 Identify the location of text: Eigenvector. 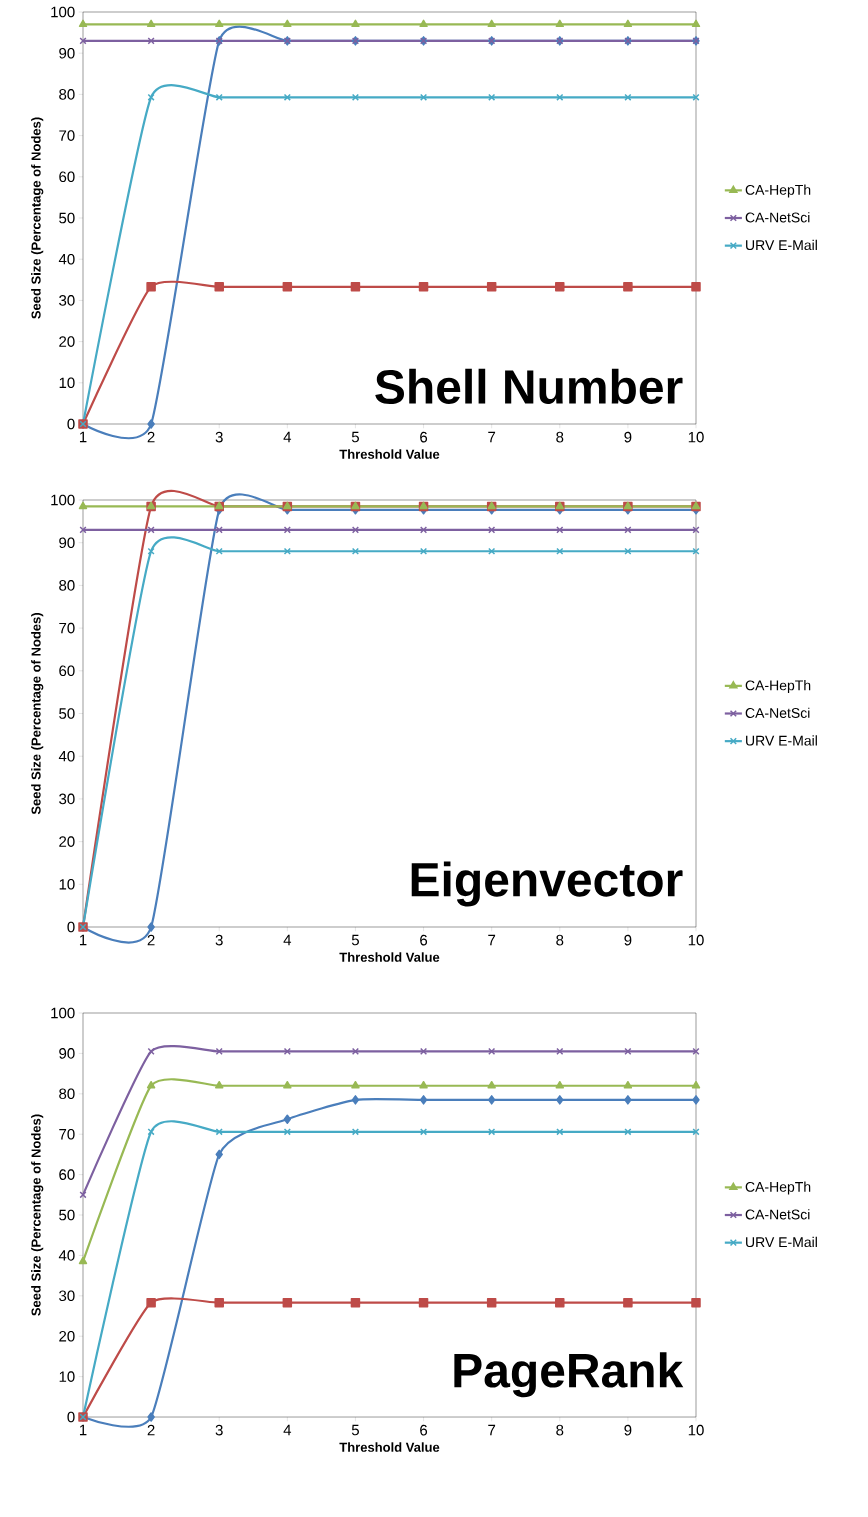
(547, 884).